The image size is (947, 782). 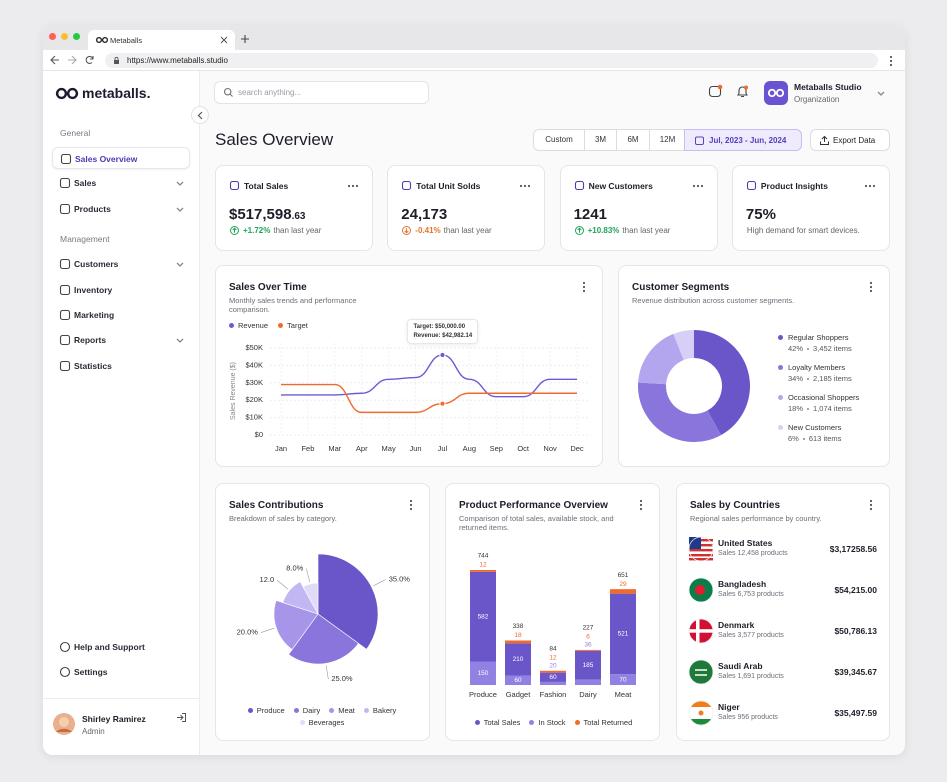 I want to click on country-name: Bangladesh, so click(x=742, y=584).